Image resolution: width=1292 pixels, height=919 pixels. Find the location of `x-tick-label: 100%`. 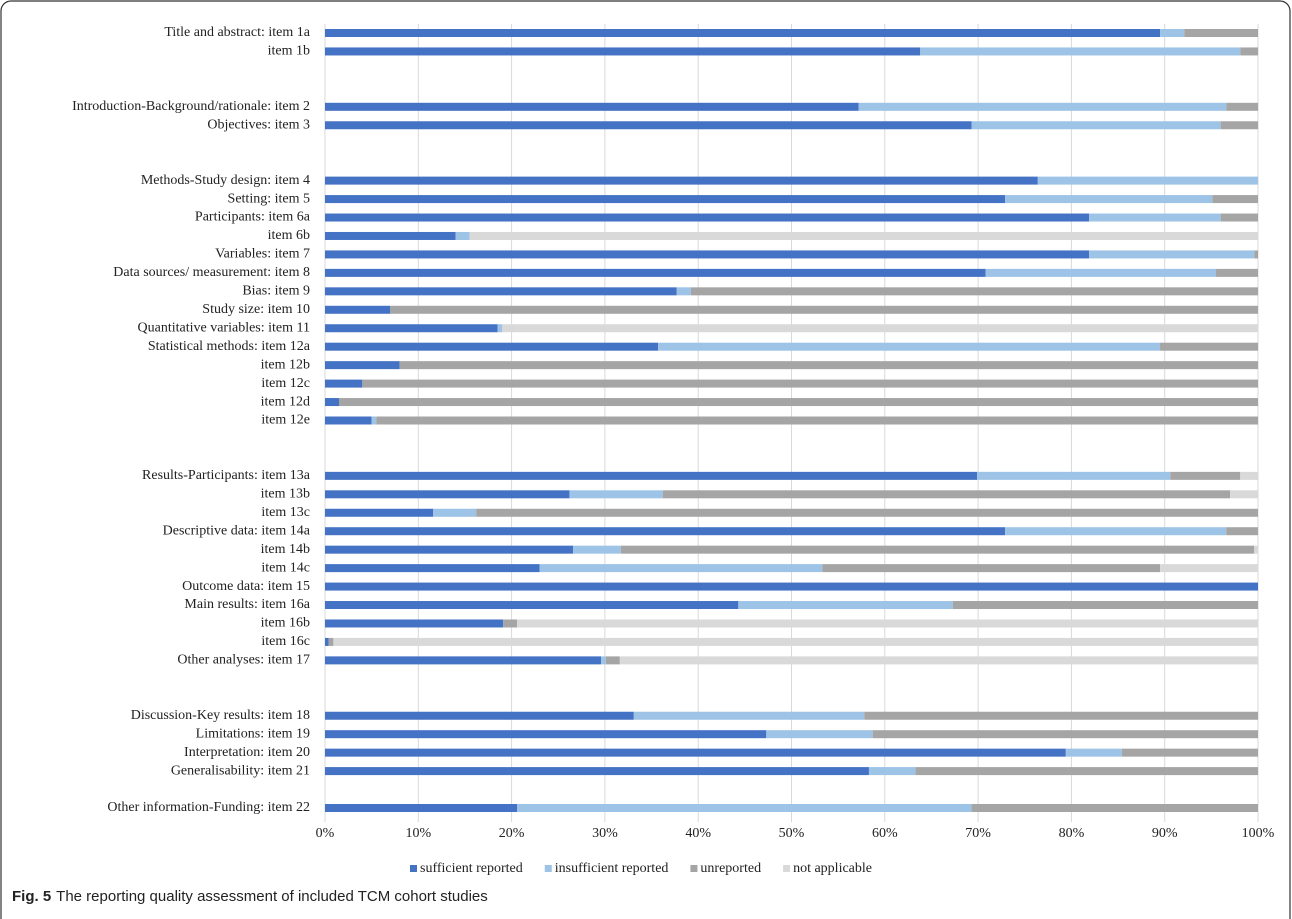

x-tick-label: 100% is located at coordinates (1258, 833).